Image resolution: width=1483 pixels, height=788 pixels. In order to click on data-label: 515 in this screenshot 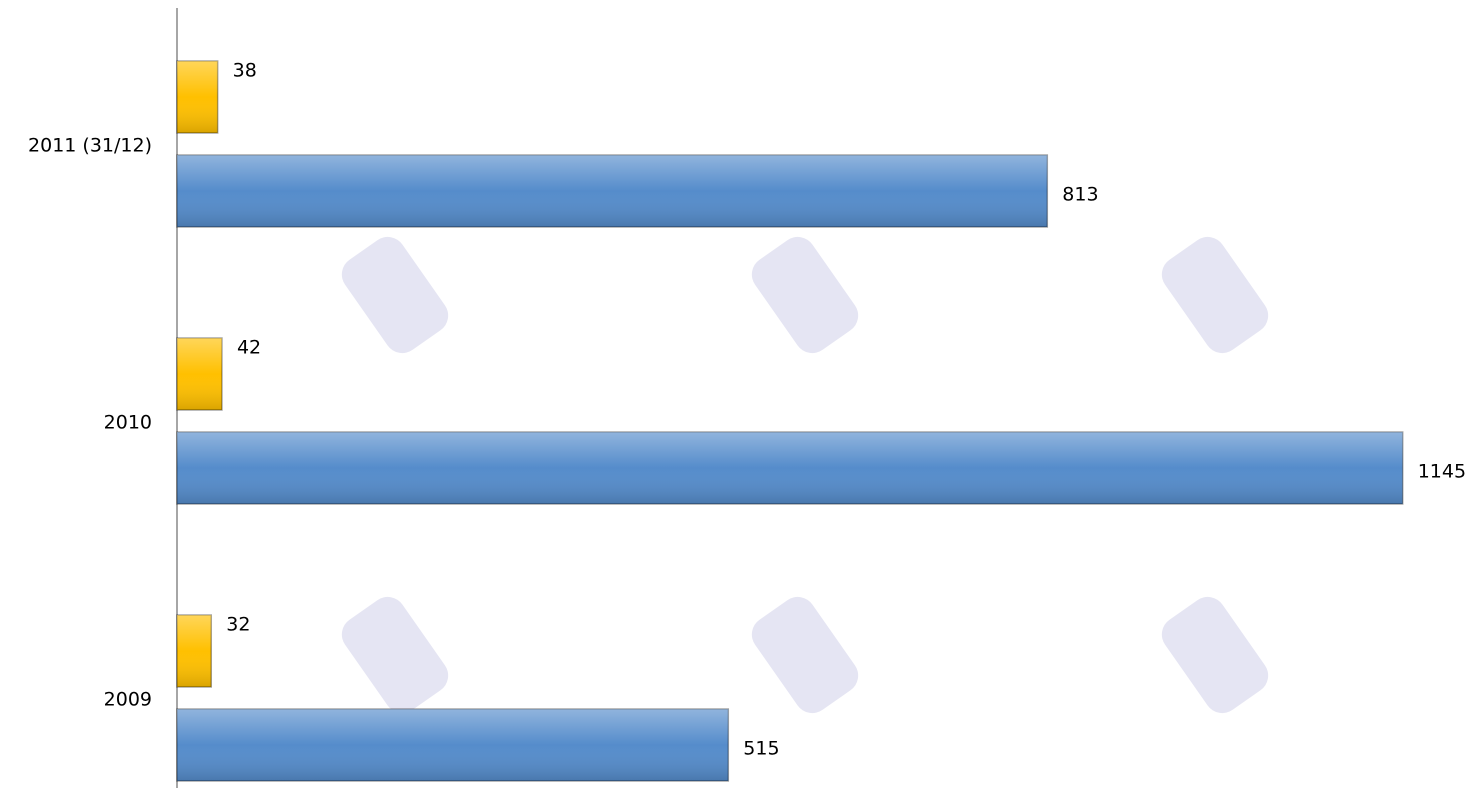, I will do `click(761, 749)`.